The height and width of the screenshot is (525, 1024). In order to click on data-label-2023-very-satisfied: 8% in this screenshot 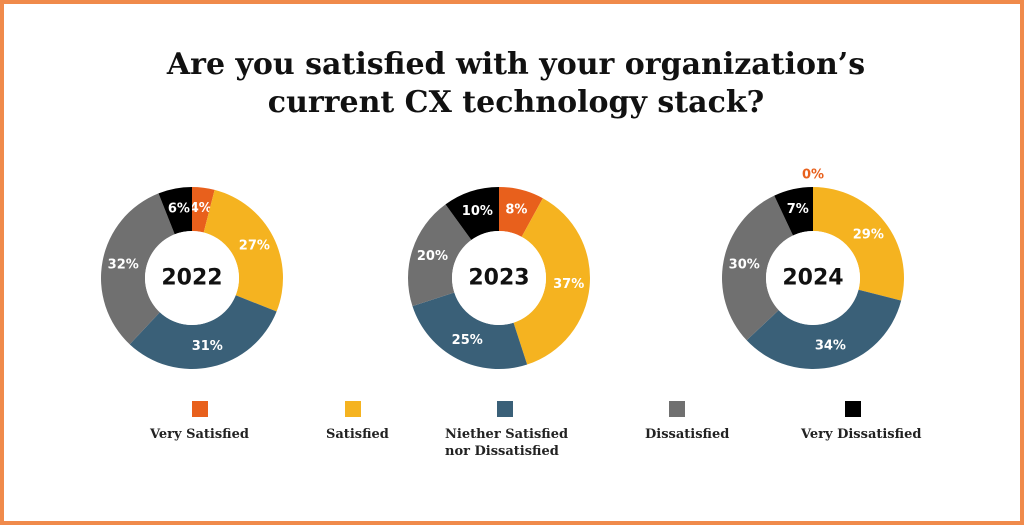, I will do `click(516, 210)`.